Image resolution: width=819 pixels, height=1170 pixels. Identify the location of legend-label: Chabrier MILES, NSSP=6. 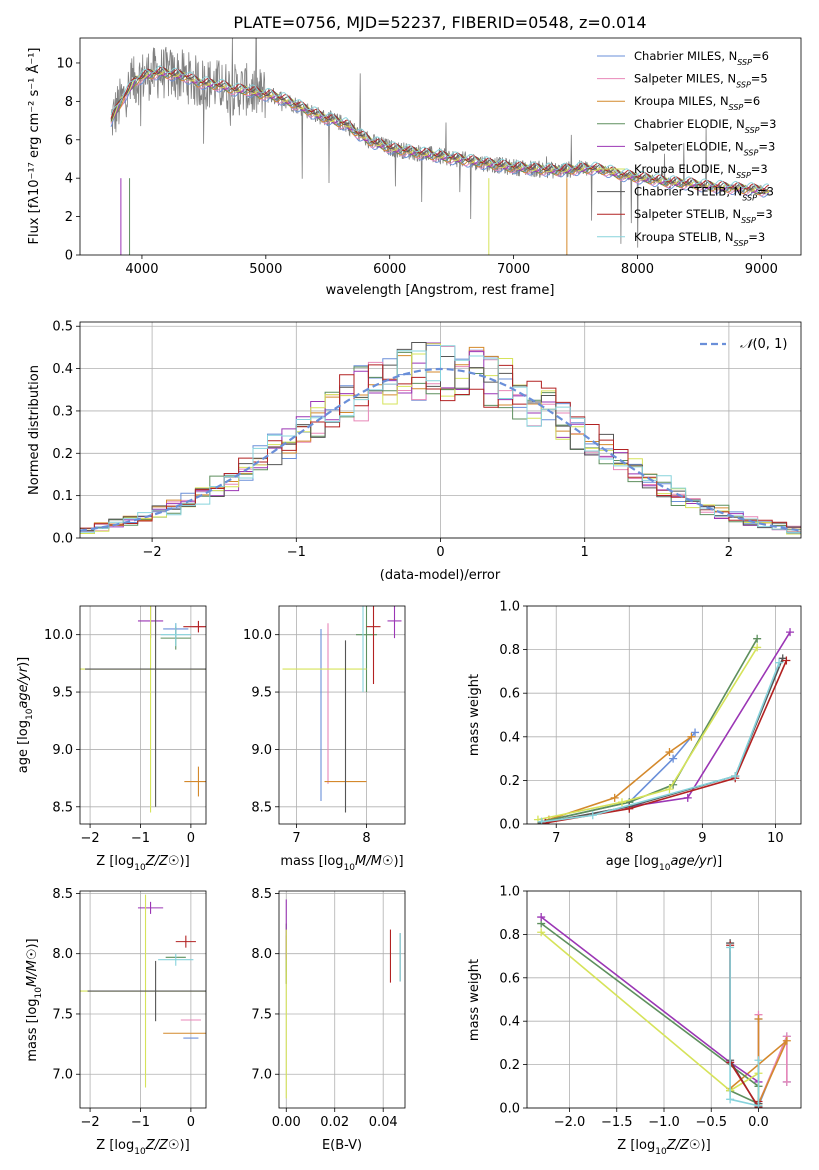
(701, 58).